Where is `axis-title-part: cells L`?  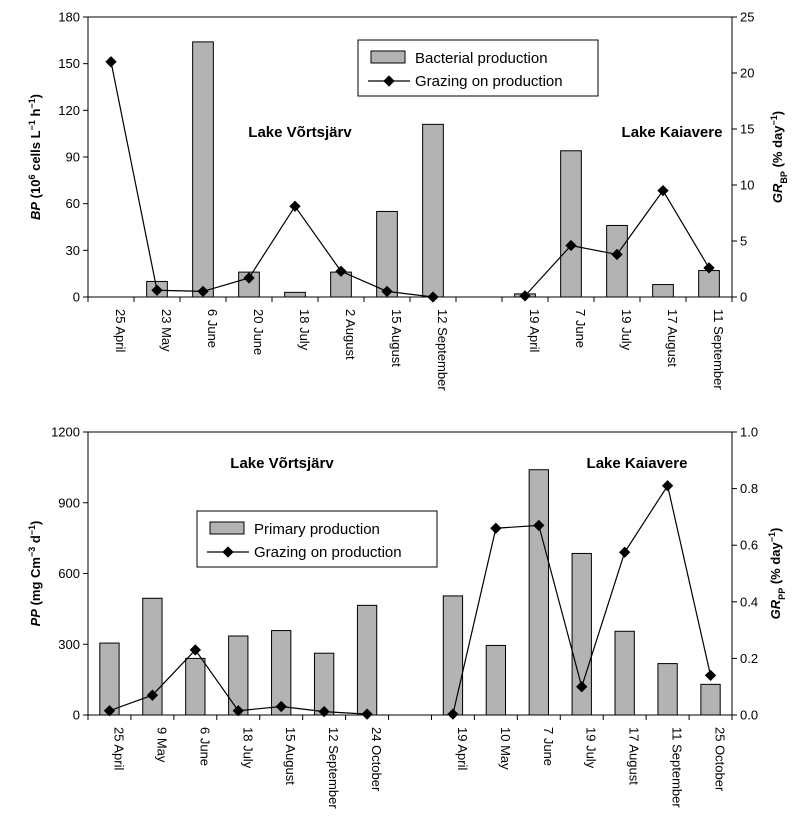 axis-title-part: cells L is located at coordinates (35, 152).